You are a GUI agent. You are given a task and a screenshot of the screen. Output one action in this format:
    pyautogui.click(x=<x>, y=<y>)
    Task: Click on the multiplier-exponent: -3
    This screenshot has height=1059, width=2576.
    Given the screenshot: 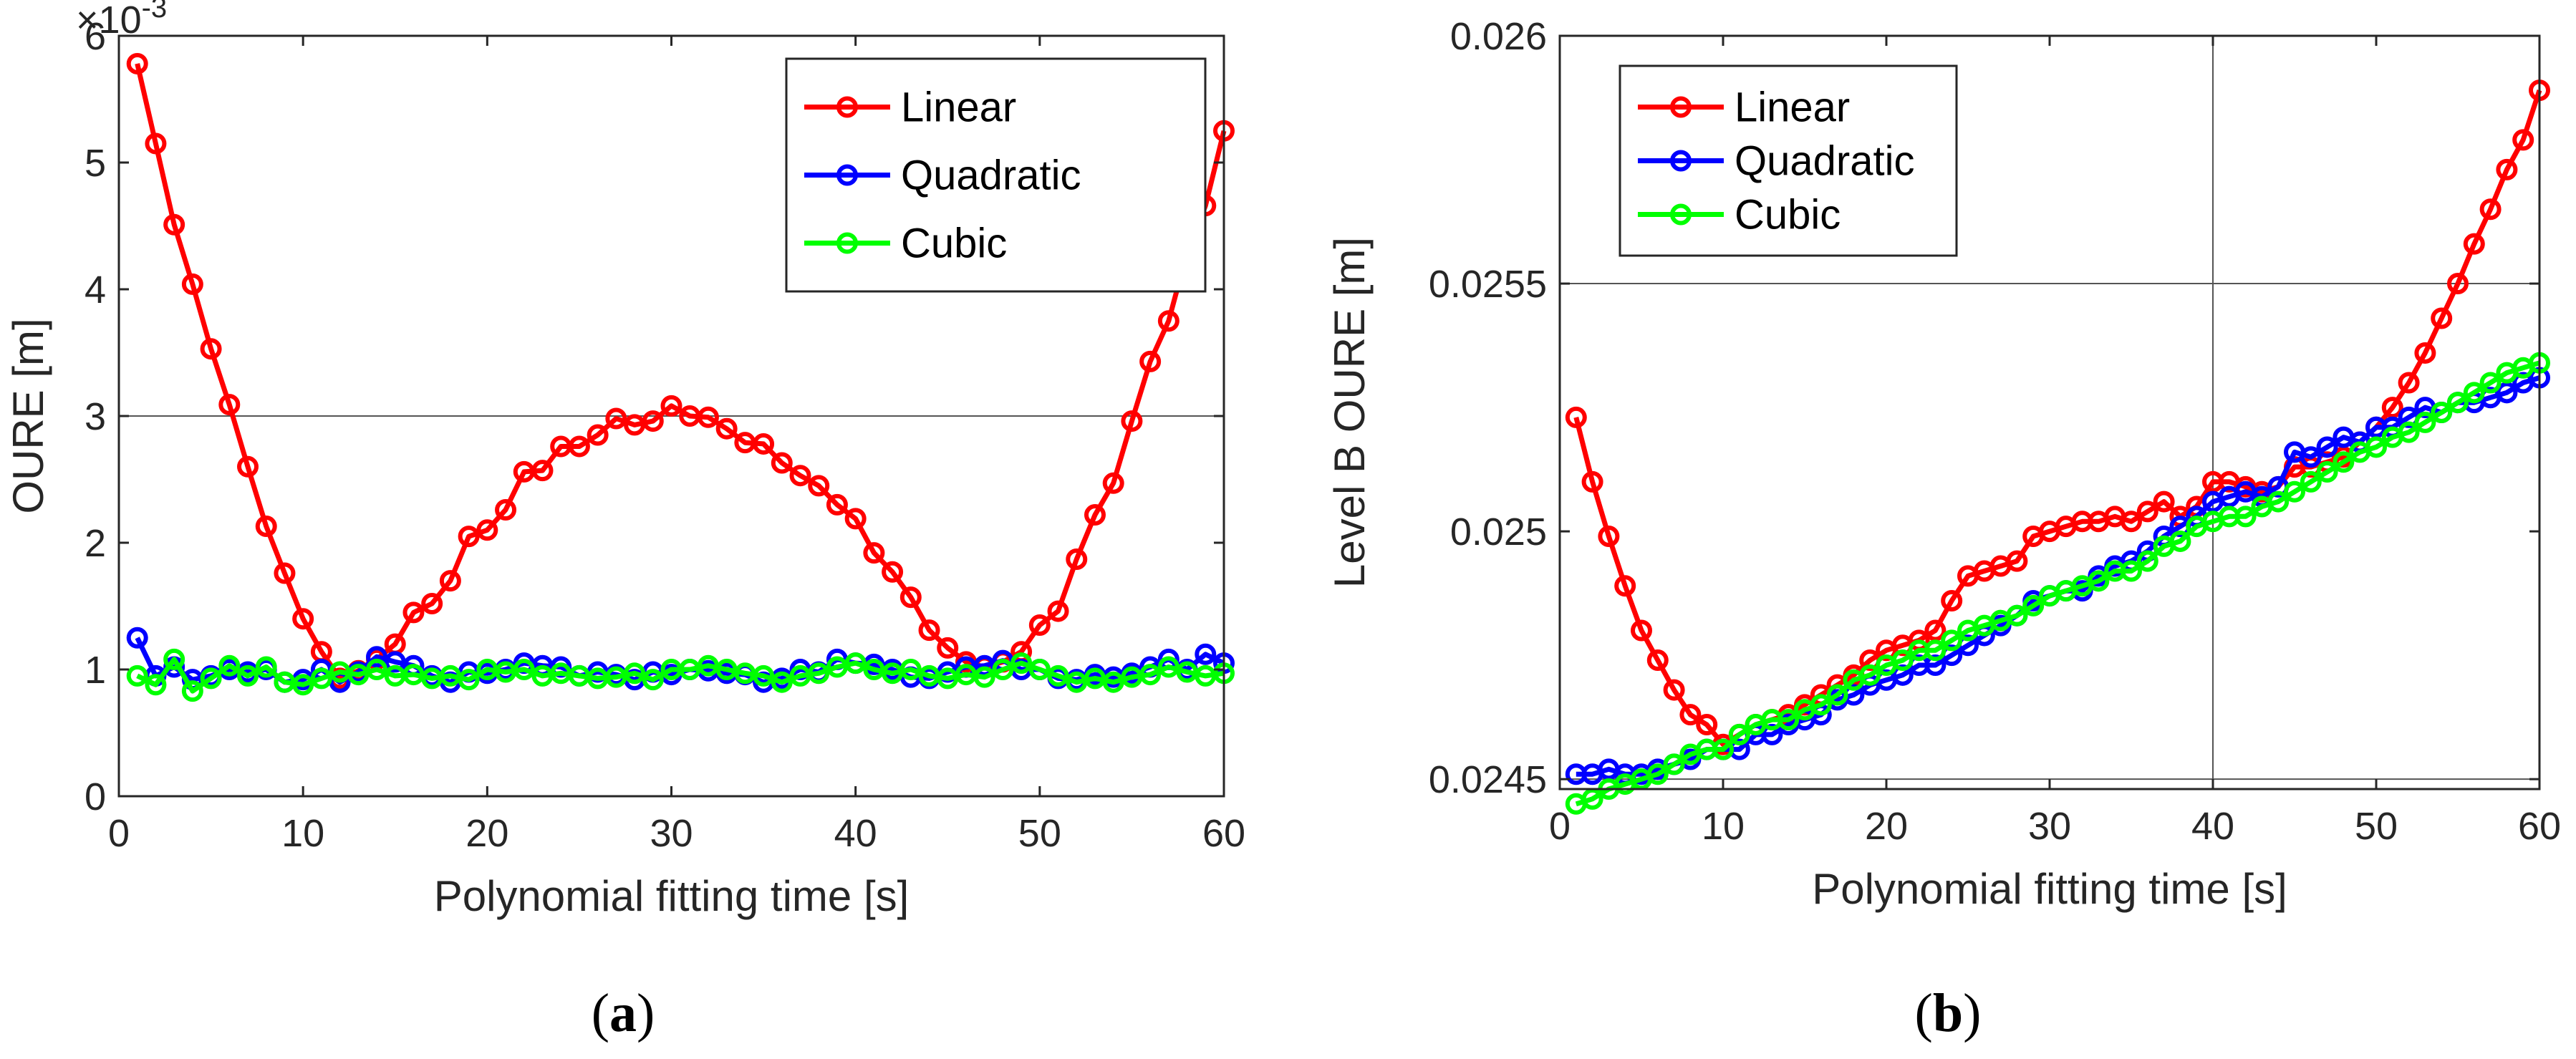 What is the action you would take?
    pyautogui.click(x=155, y=12)
    